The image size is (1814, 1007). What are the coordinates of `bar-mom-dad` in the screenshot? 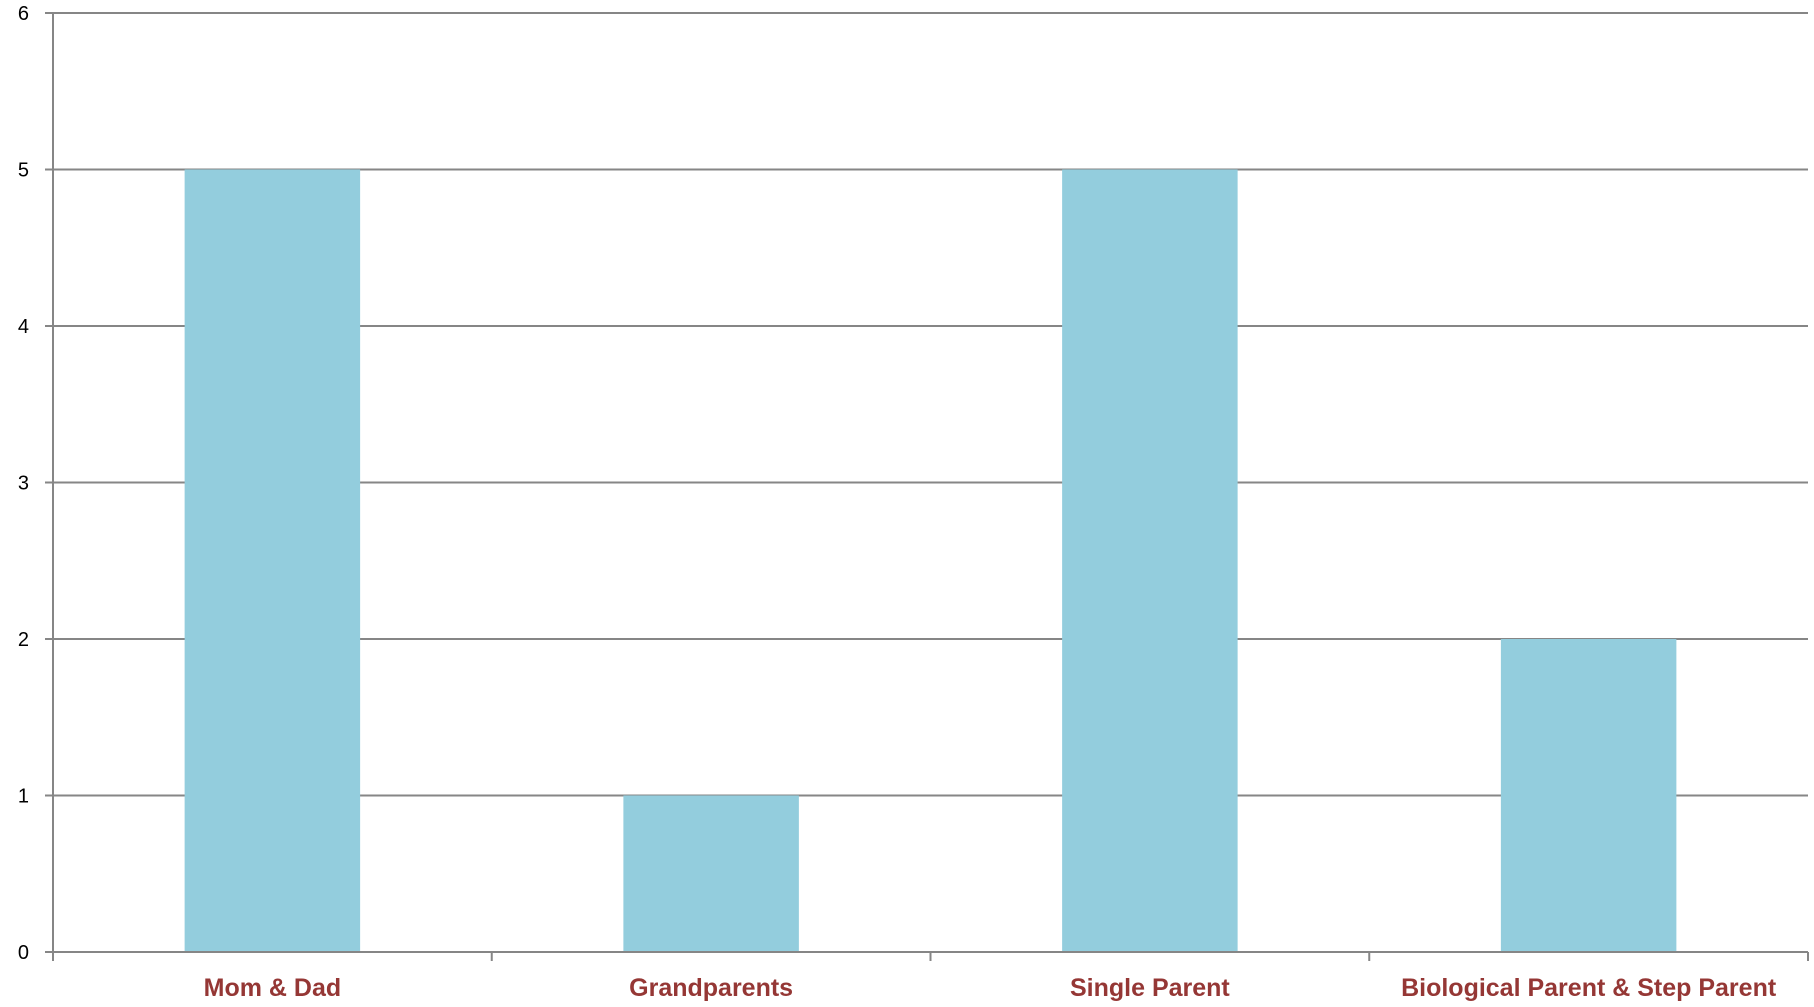 It's located at (272, 560).